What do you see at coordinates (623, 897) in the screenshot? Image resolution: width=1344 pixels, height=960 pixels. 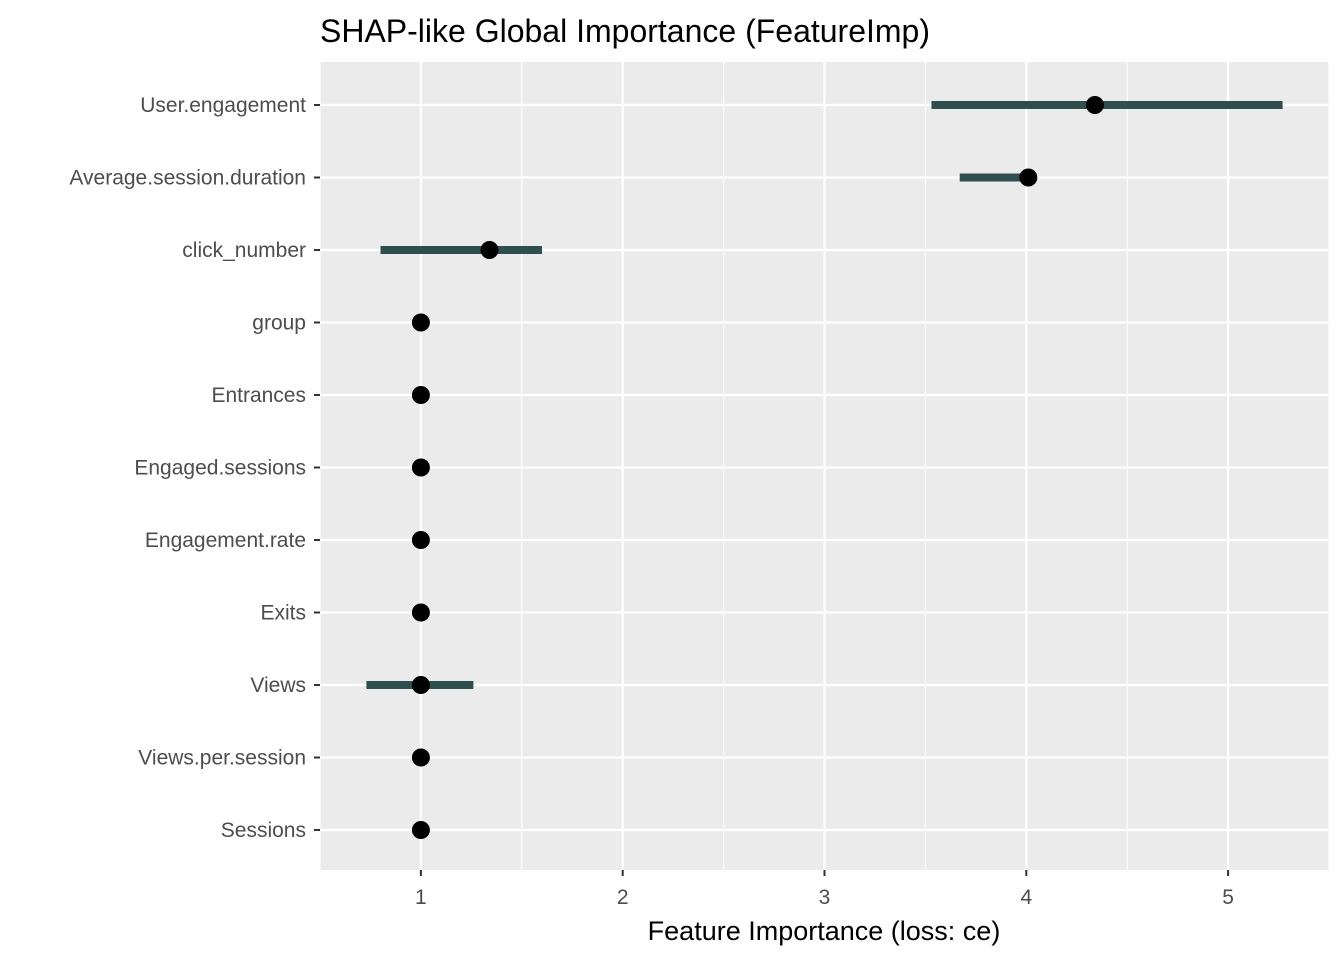 I see `x-tick-label: 2` at bounding box center [623, 897].